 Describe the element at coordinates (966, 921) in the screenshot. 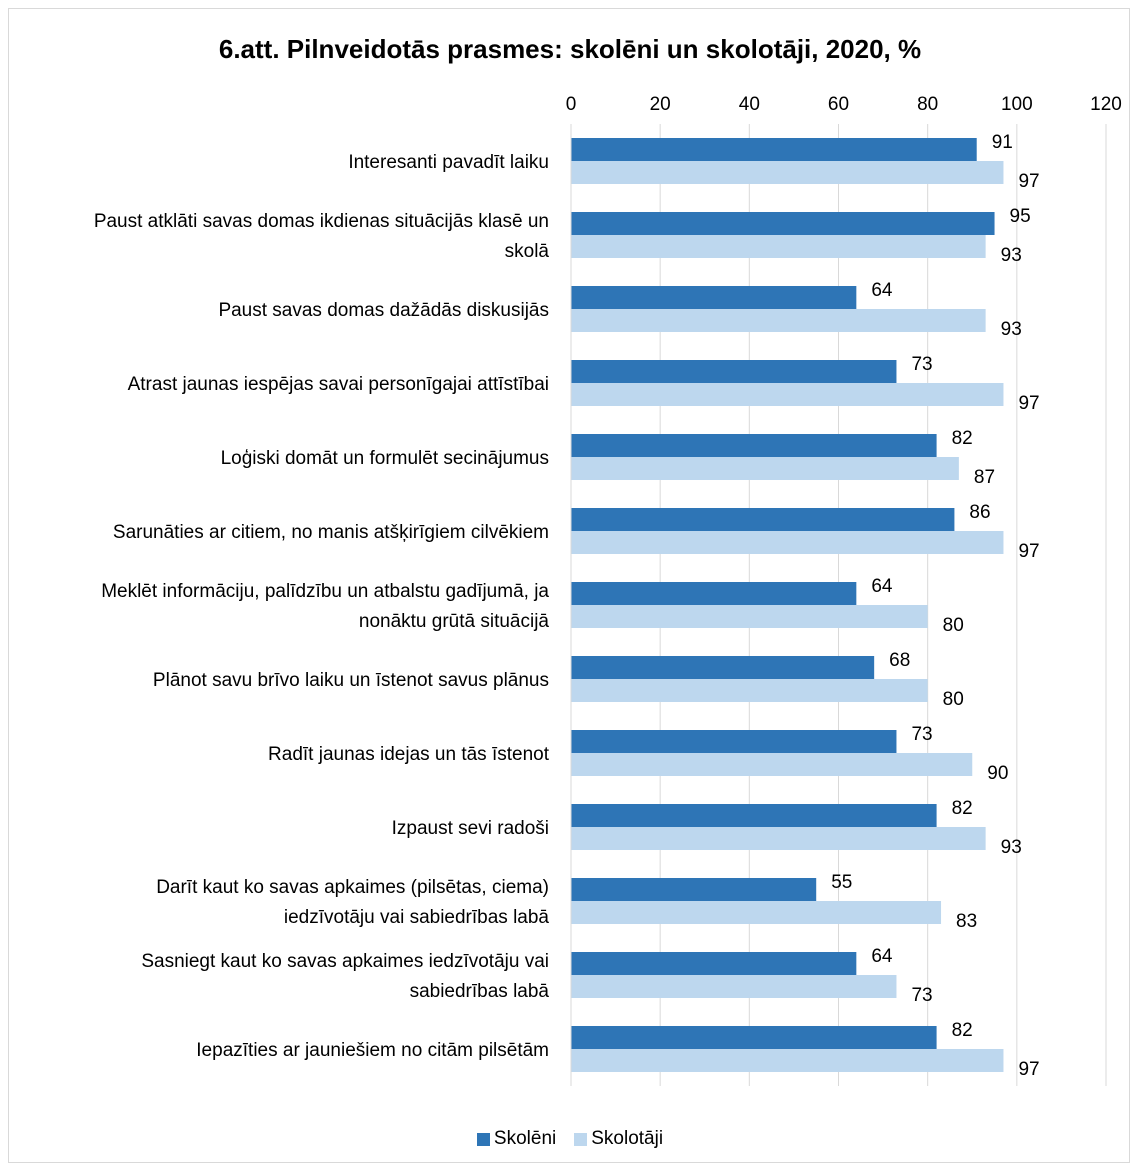

I see `data-label: 83` at that location.